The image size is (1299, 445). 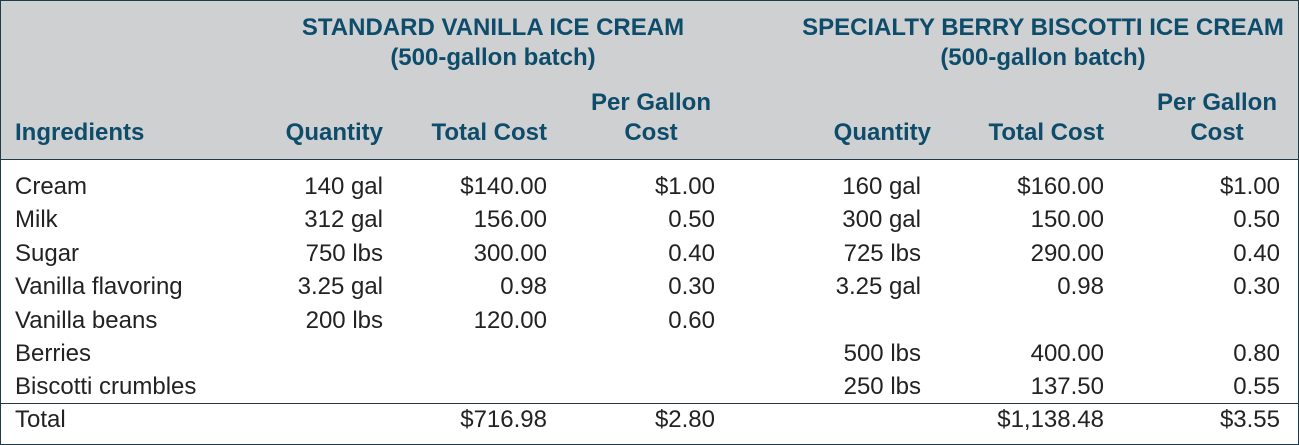 I want to click on total-cost-standard: $716.98, so click(x=503, y=419).